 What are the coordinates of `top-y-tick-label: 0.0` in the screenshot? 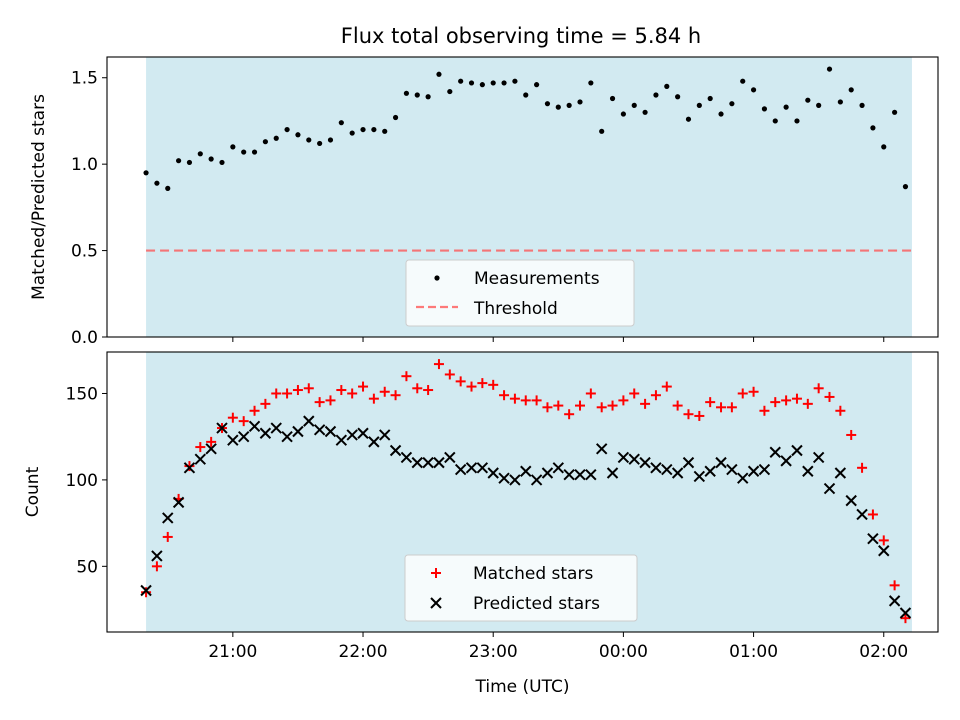 It's located at (84, 338).